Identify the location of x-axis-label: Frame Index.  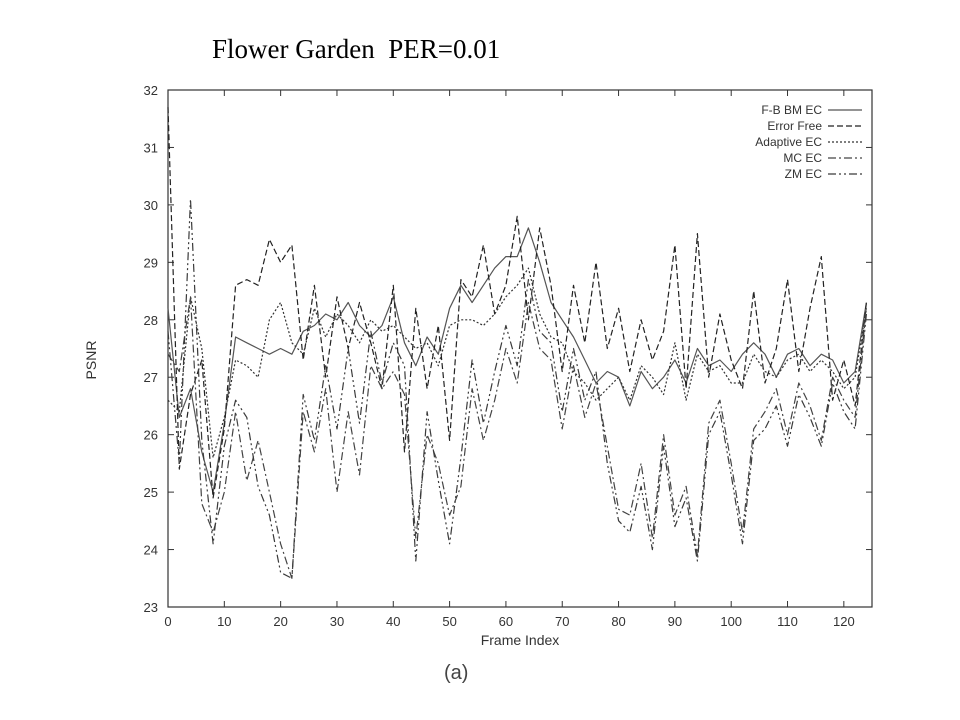
(520, 640).